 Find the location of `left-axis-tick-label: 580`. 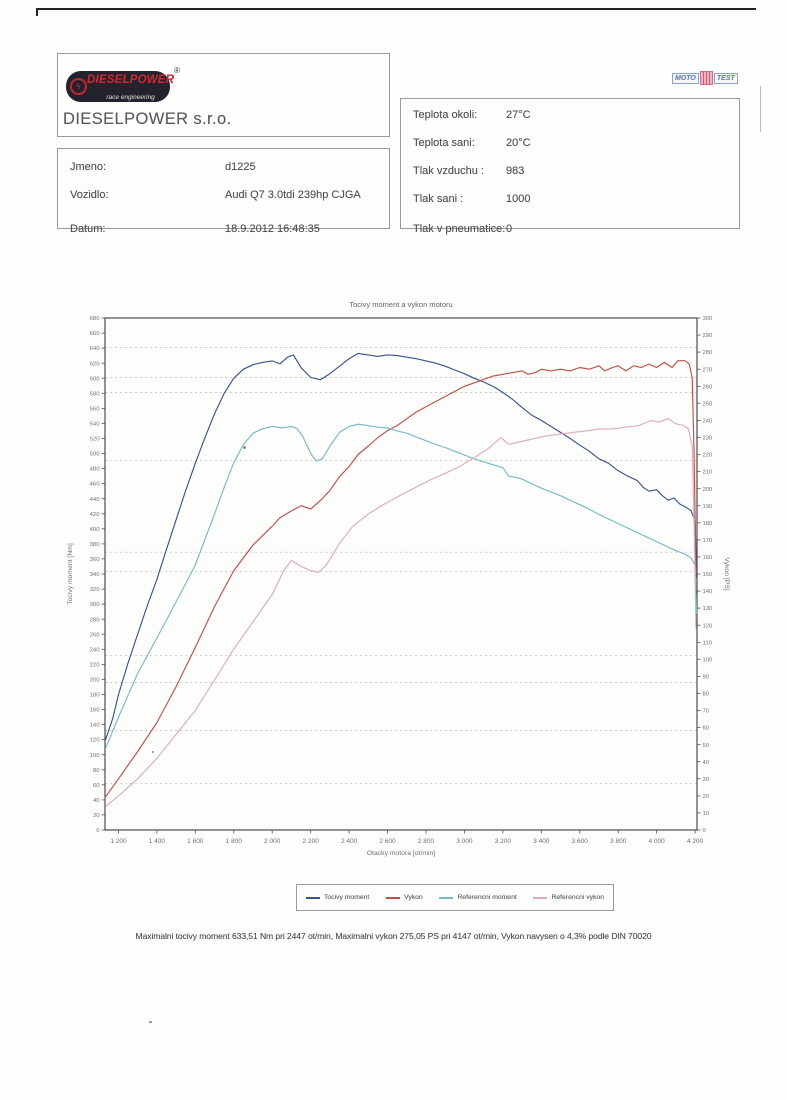

left-axis-tick-label: 580 is located at coordinates (95, 394).